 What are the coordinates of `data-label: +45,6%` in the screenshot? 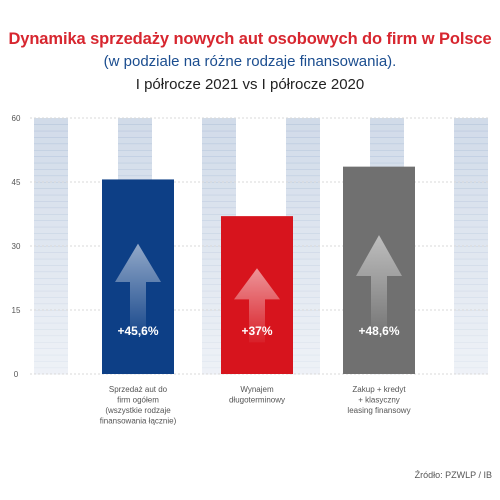 It's located at (137, 331).